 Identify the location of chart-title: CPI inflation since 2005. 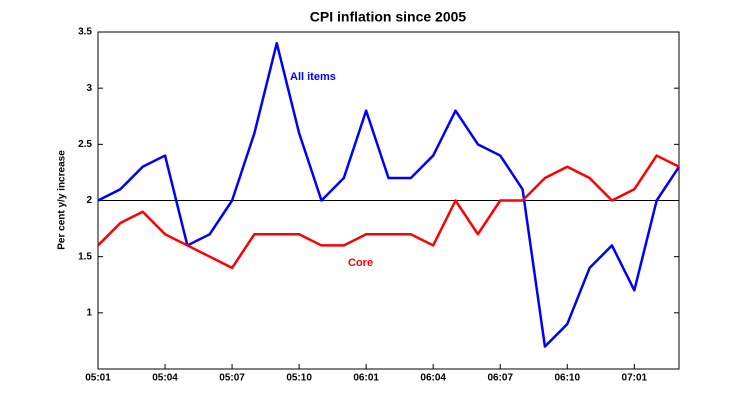
(388, 17).